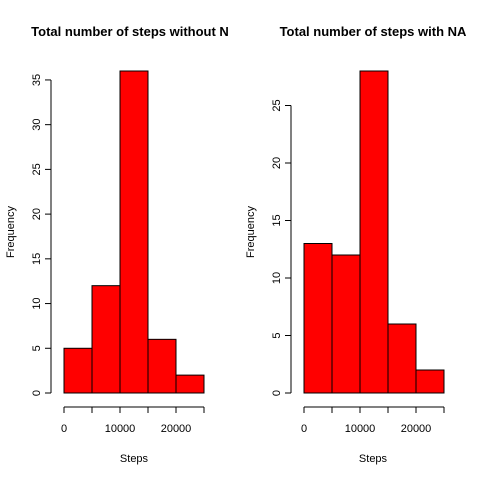 The image size is (480, 480). I want to click on y-tick-label-6: 30, so click(37, 125).